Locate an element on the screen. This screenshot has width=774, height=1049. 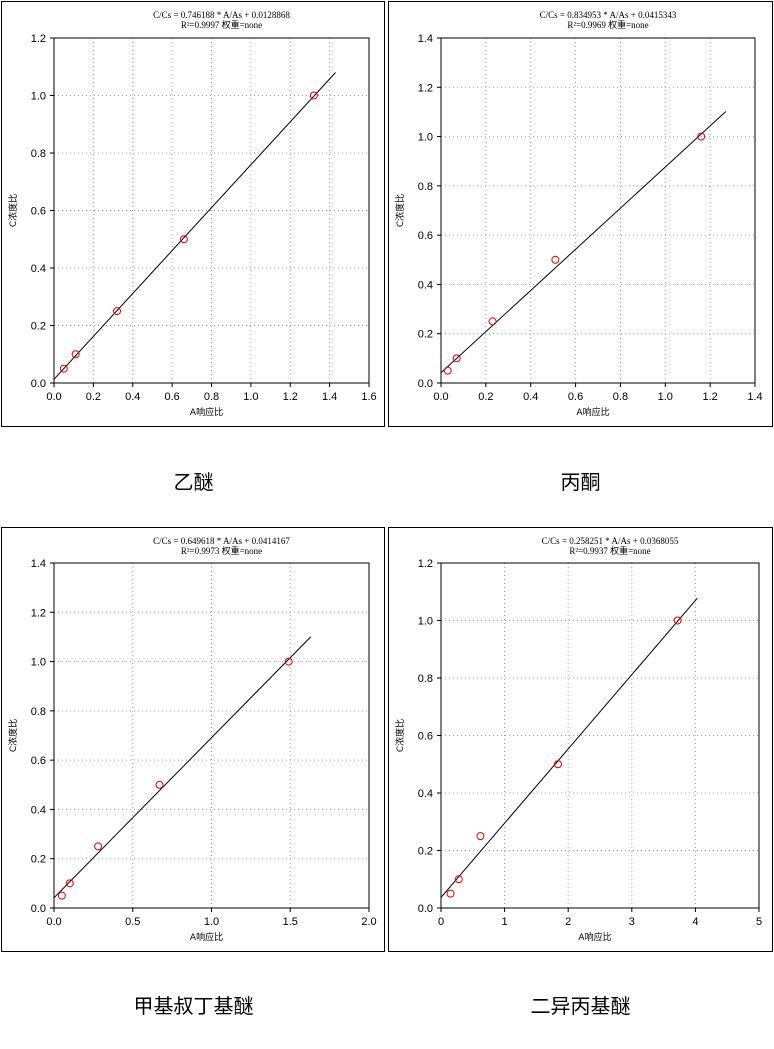
fit-stats: R²=0.9969 权重=none is located at coordinates (607, 24).